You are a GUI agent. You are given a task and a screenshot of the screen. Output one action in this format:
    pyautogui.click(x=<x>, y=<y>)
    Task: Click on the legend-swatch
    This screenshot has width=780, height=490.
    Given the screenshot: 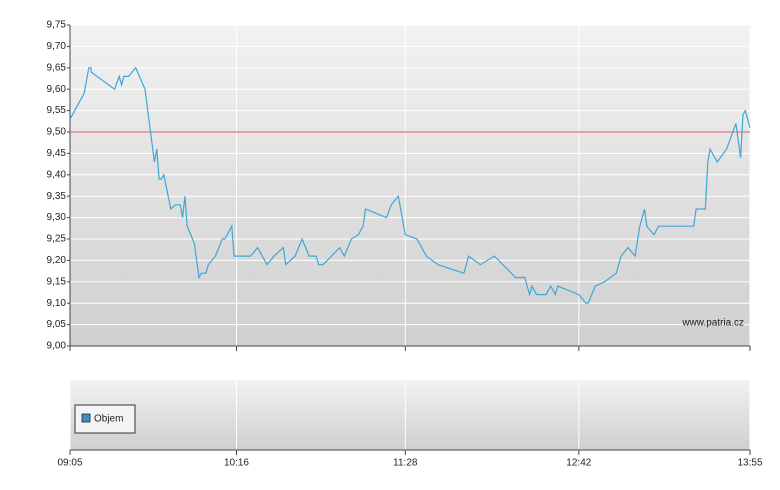 What is the action you would take?
    pyautogui.click(x=86, y=418)
    